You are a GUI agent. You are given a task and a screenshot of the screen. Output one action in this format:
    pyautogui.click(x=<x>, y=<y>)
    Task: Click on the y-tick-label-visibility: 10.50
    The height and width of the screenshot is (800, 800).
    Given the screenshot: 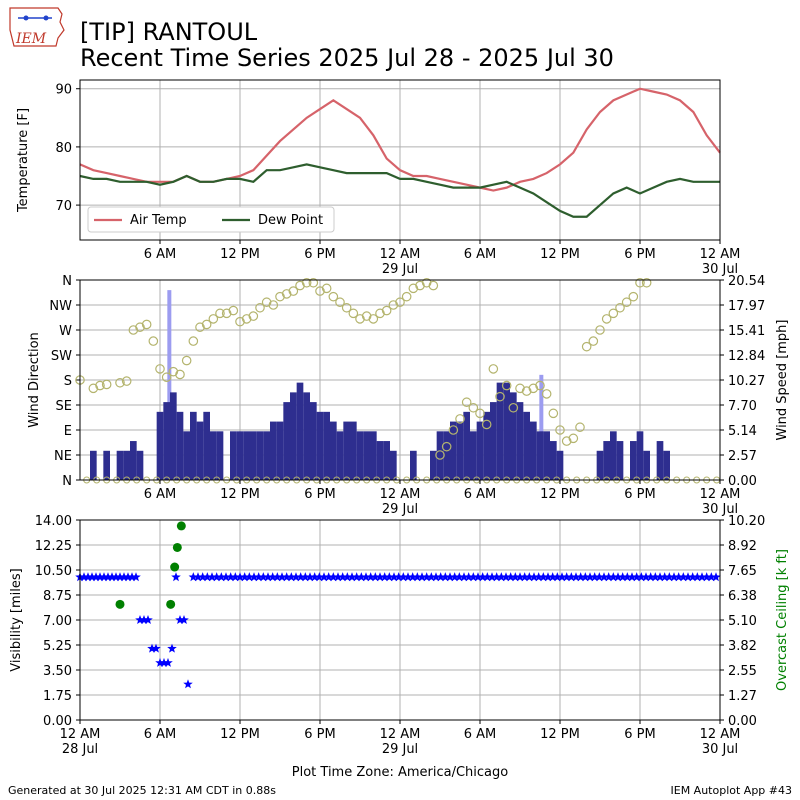 What is the action you would take?
    pyautogui.click(x=53, y=571)
    